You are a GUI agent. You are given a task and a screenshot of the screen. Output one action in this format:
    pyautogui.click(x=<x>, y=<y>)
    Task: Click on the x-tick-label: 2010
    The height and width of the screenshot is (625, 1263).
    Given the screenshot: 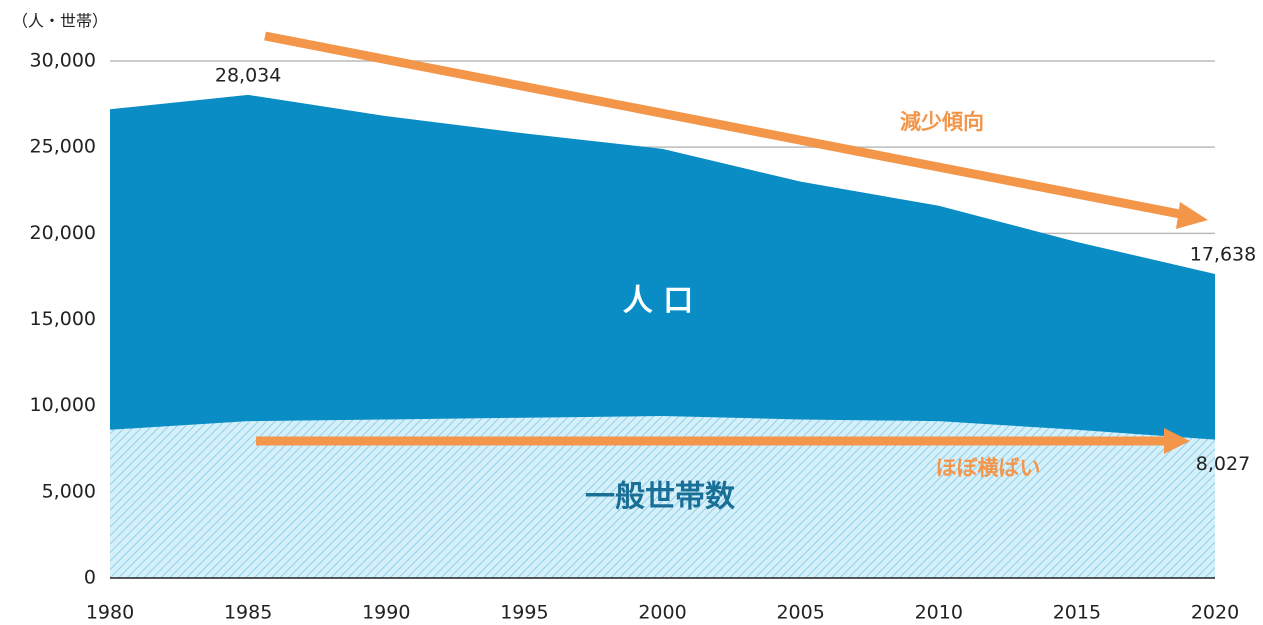 What is the action you would take?
    pyautogui.click(x=939, y=613)
    